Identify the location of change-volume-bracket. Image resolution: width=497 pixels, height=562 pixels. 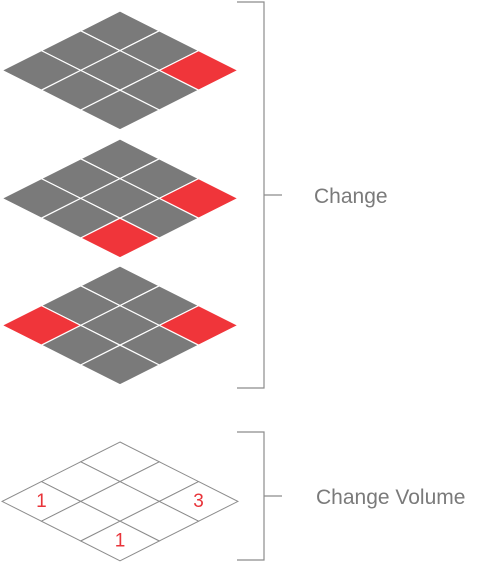
(259, 496).